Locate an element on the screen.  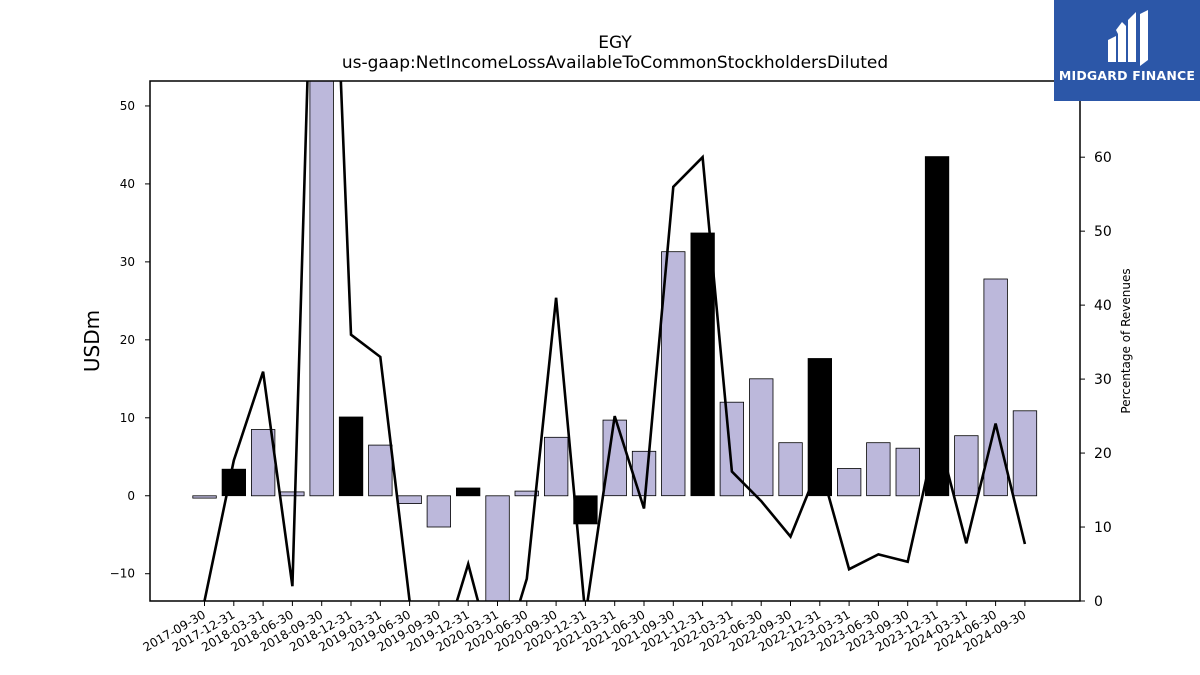
y-tick-label: 50 is located at coordinates (127, 106).